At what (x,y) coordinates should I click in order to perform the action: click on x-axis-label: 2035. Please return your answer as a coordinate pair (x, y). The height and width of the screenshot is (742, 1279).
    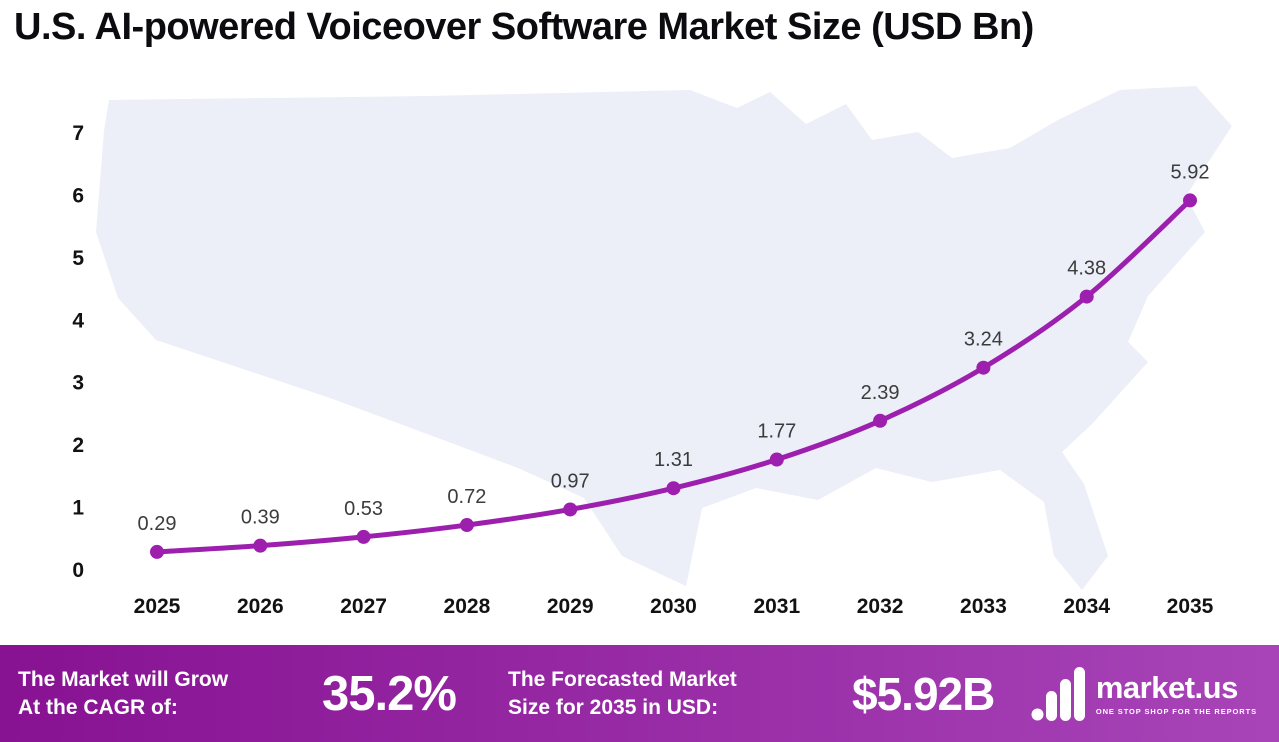
    Looking at the image, I should click on (1190, 606).